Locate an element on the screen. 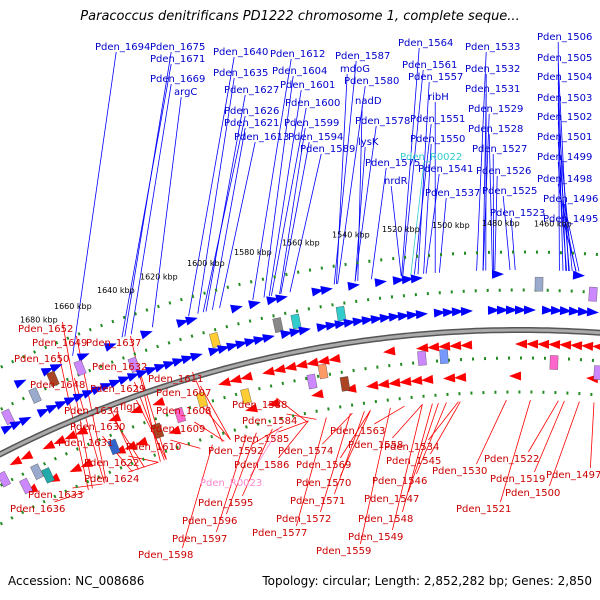 The image size is (600, 600). bottom-gene-label: Pden_1572 is located at coordinates (303, 519).